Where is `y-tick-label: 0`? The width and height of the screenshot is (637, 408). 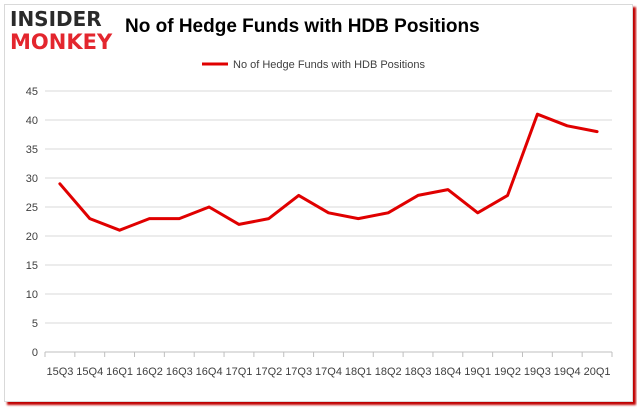
y-tick-label: 0 is located at coordinates (35, 353).